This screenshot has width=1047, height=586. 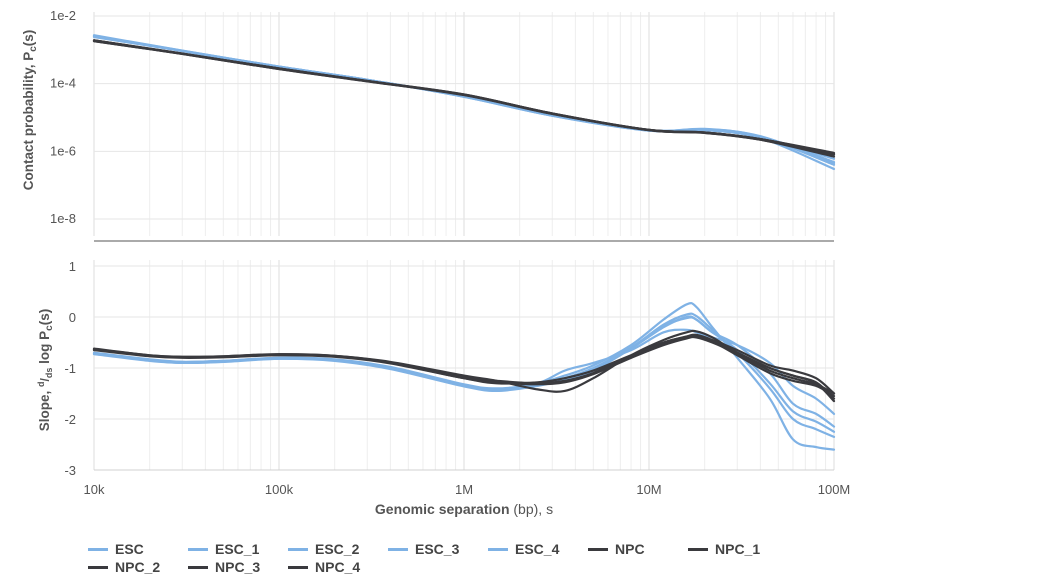 What do you see at coordinates (63, 15) in the screenshot?
I see `top-y-tick-label: 1e-2` at bounding box center [63, 15].